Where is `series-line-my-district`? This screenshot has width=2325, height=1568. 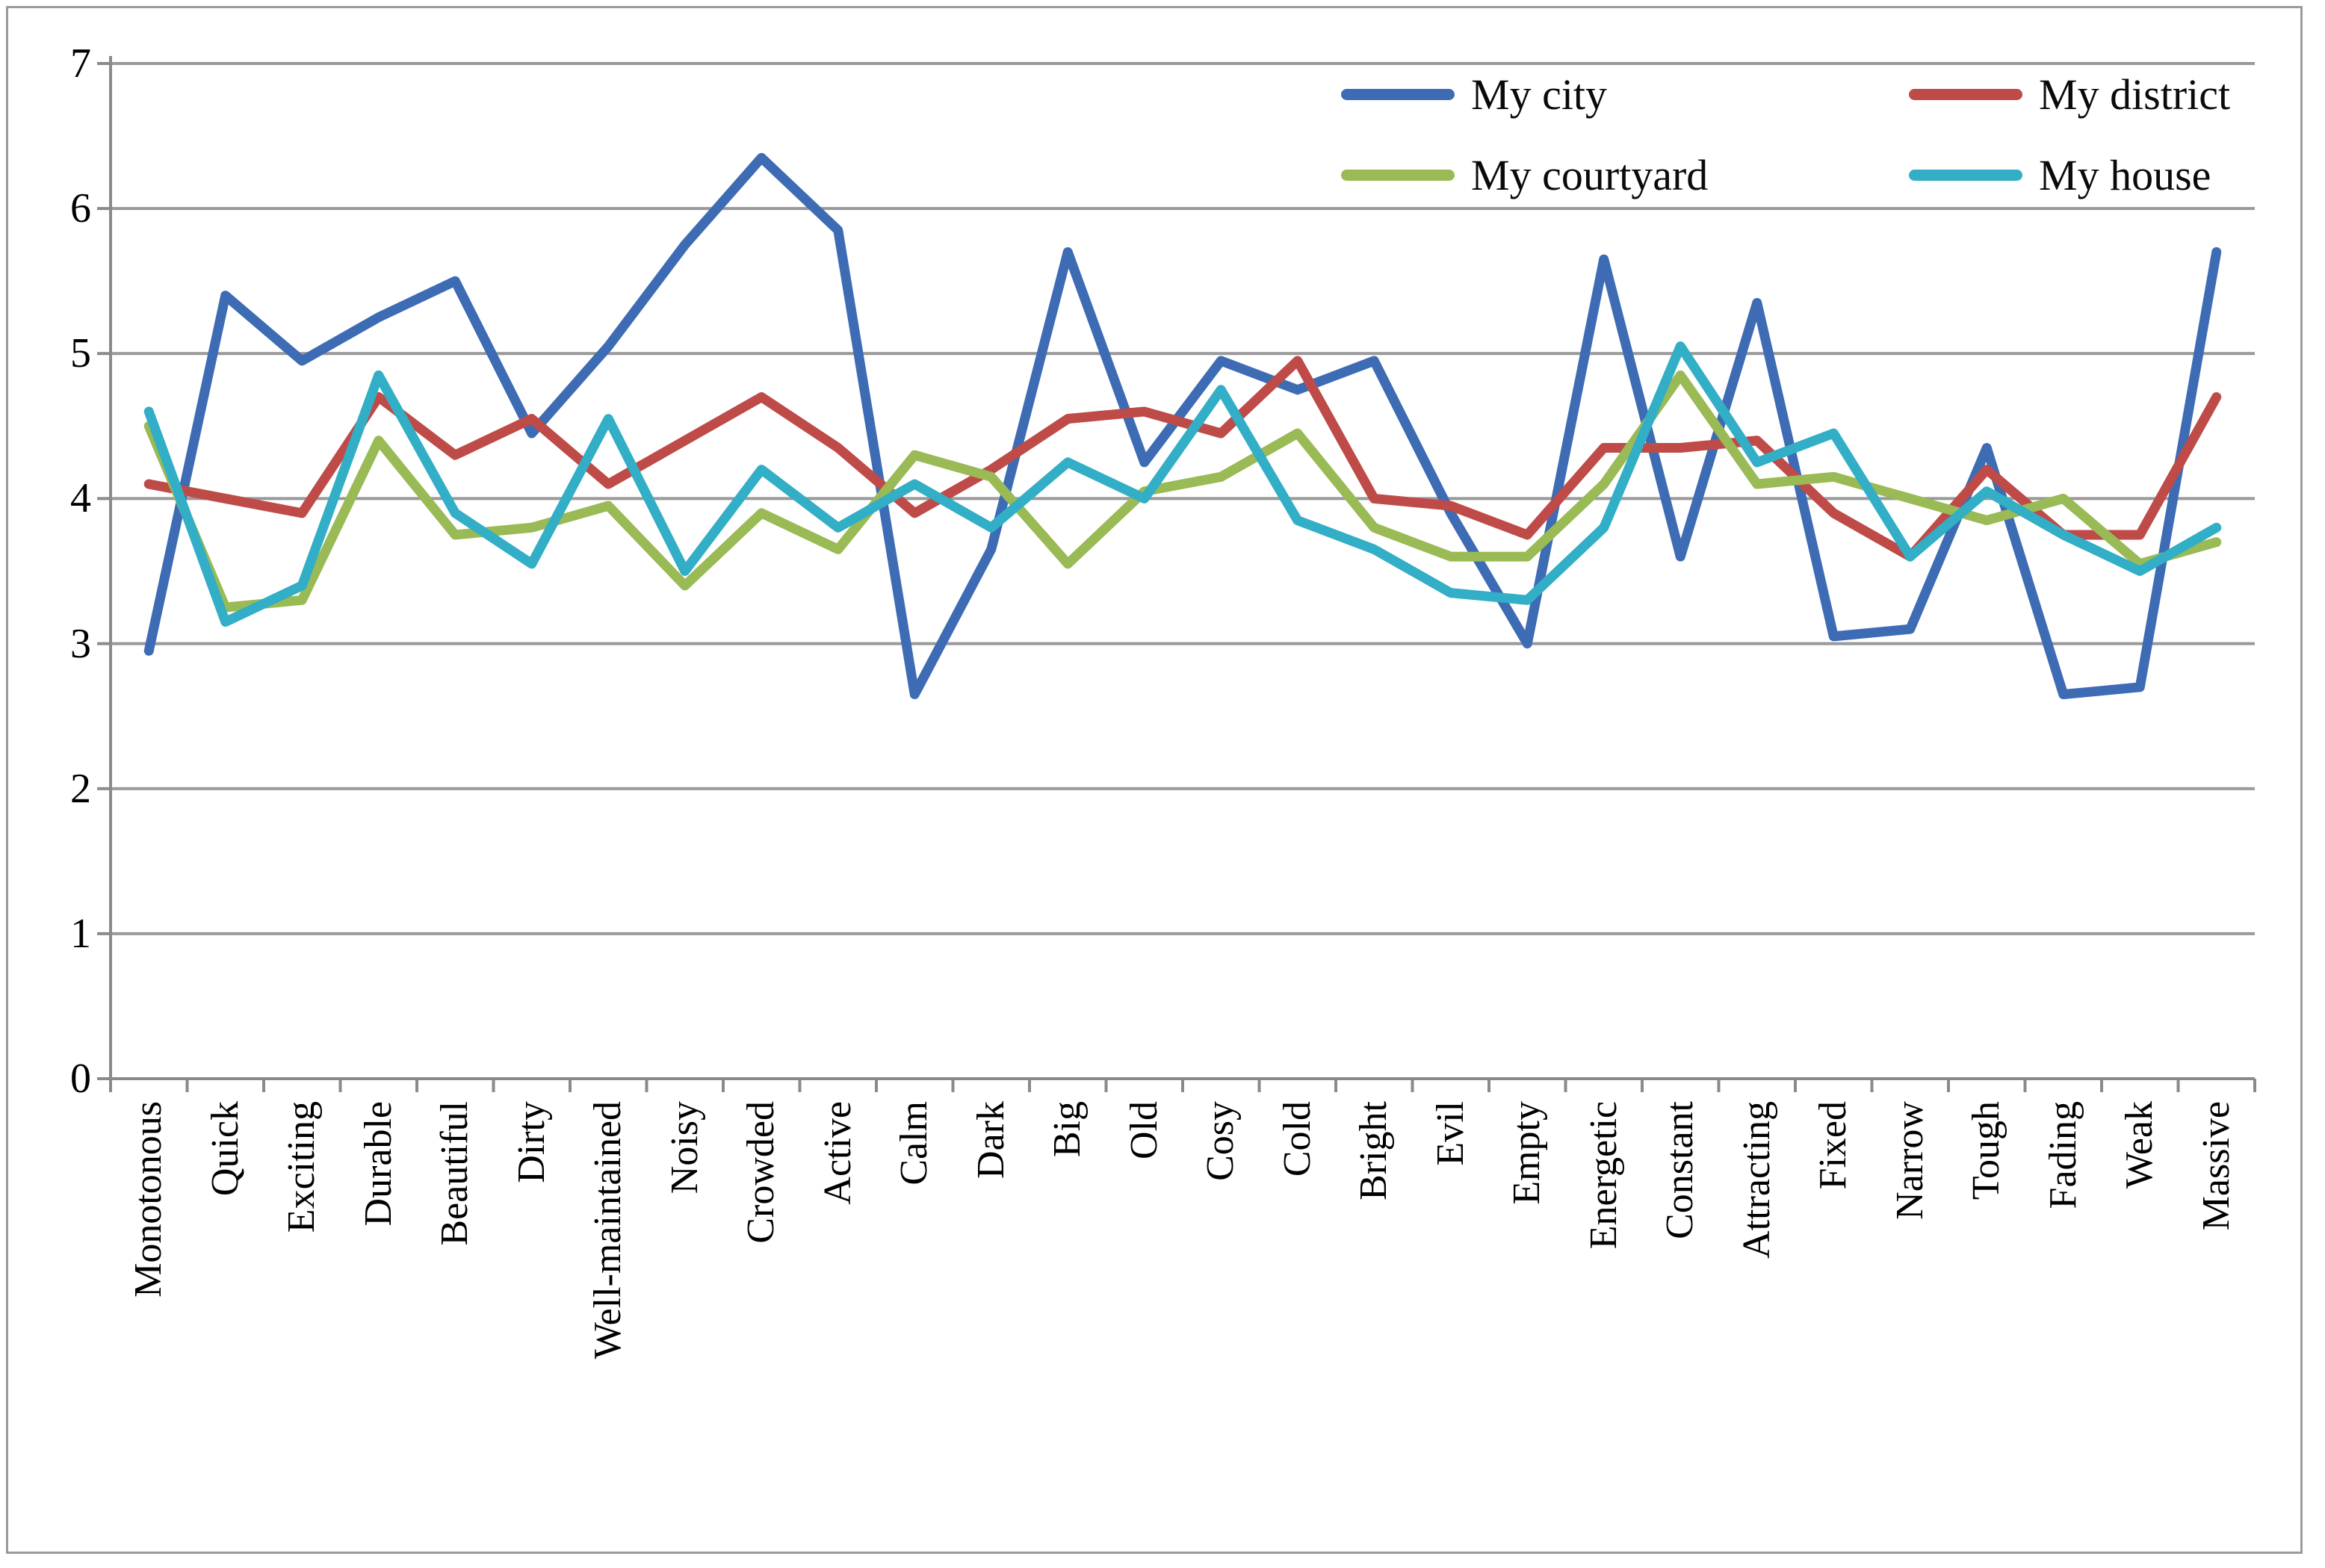
series-line-my-district is located at coordinates (1182, 459).